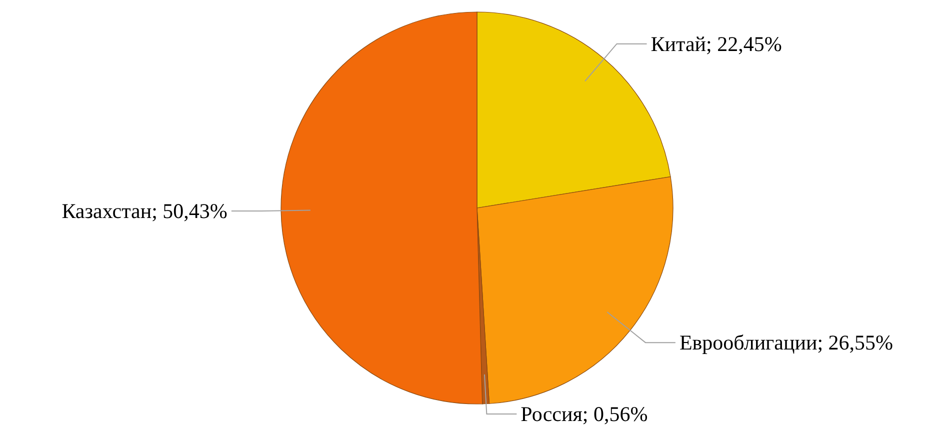 This screenshot has height=434, width=948. What do you see at coordinates (716, 44) in the screenshot?
I see `slice-label: Китай; 22,45%` at bounding box center [716, 44].